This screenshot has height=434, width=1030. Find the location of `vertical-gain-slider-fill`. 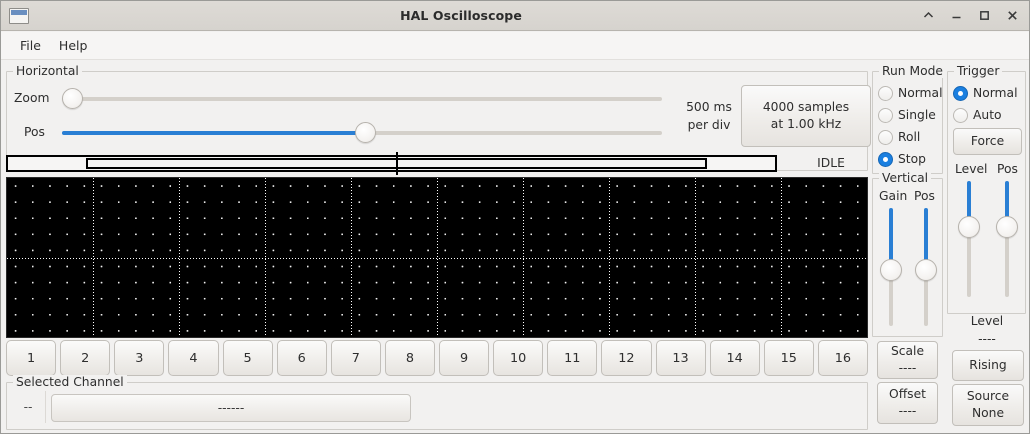

vertical-gain-slider-fill is located at coordinates (891, 239).